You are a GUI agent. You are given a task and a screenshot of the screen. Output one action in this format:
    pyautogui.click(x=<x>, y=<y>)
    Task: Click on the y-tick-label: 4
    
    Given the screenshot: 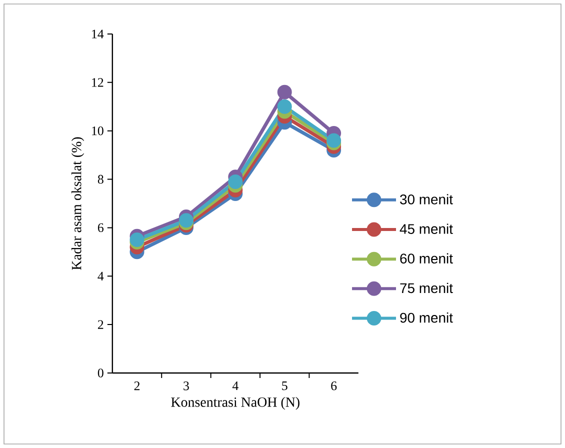 What is the action you would take?
    pyautogui.click(x=101, y=276)
    